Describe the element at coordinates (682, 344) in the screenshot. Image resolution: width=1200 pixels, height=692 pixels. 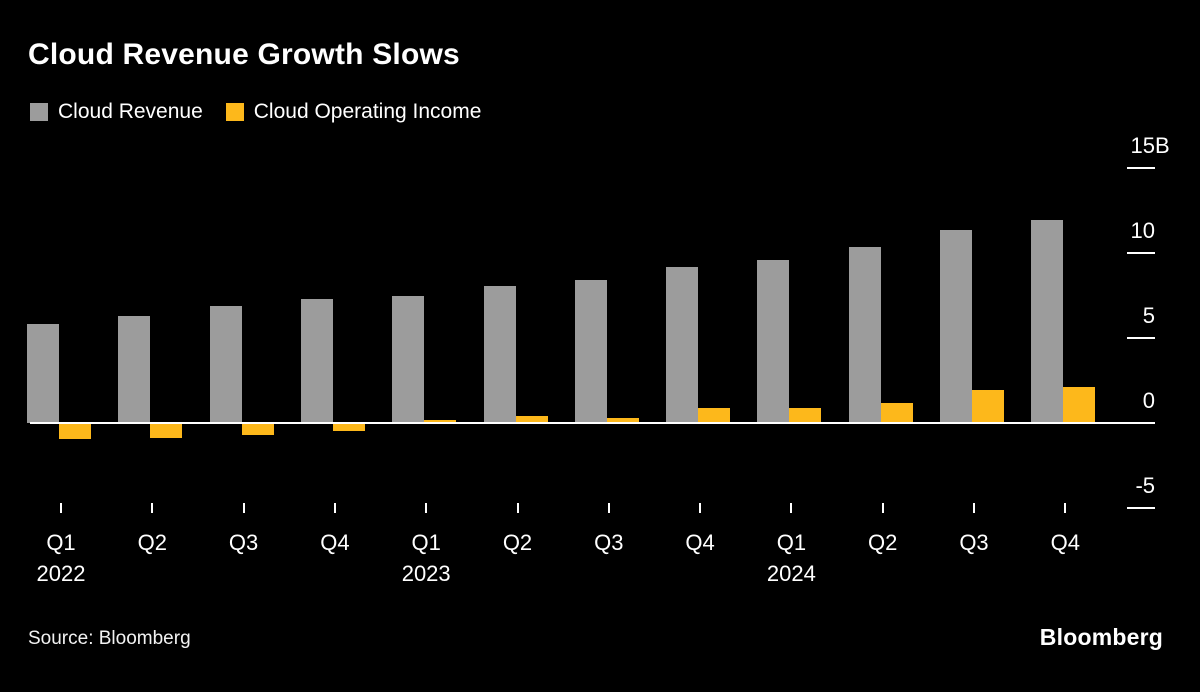
I see `revenue-bar-q4-2023` at that location.